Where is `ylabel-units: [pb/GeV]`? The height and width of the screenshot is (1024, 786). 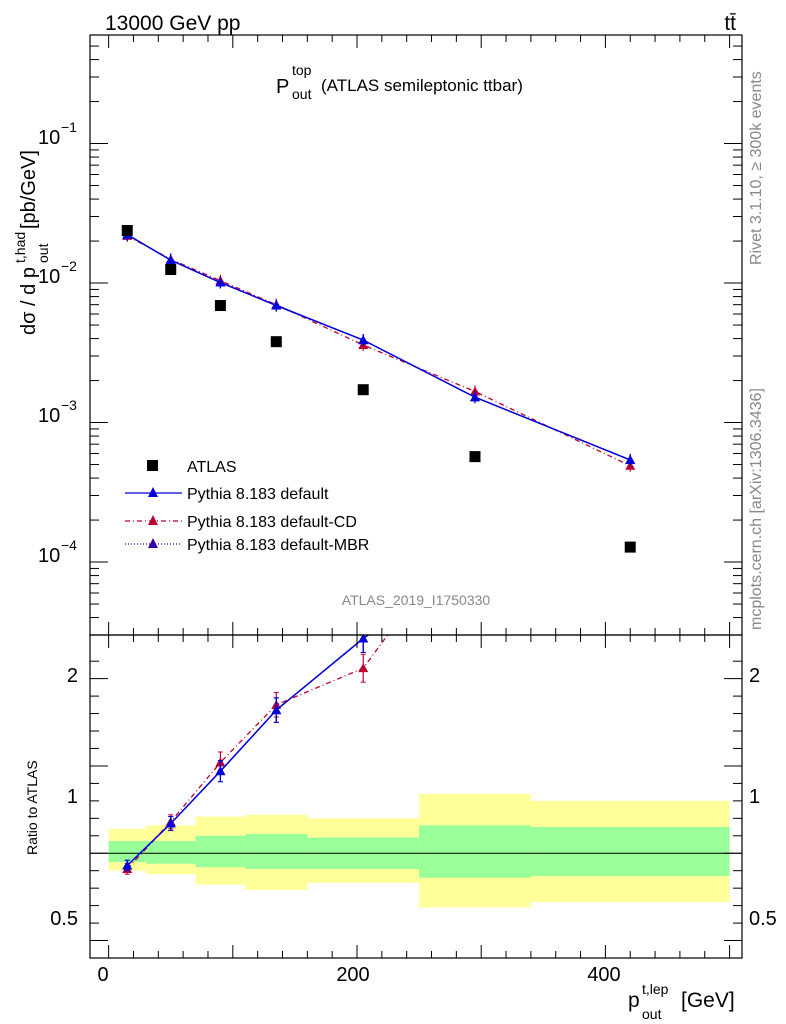 ylabel-units: [pb/GeV] is located at coordinates (29, 189).